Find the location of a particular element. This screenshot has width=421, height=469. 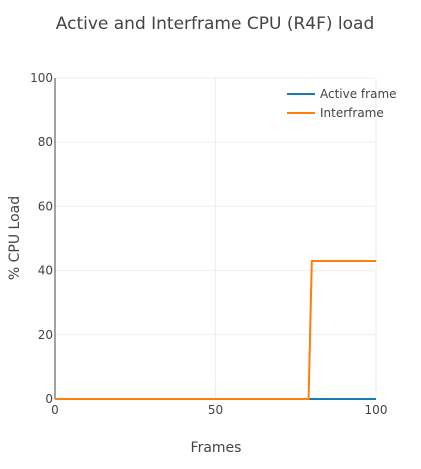

y-tick-label: 60 is located at coordinates (45, 206).